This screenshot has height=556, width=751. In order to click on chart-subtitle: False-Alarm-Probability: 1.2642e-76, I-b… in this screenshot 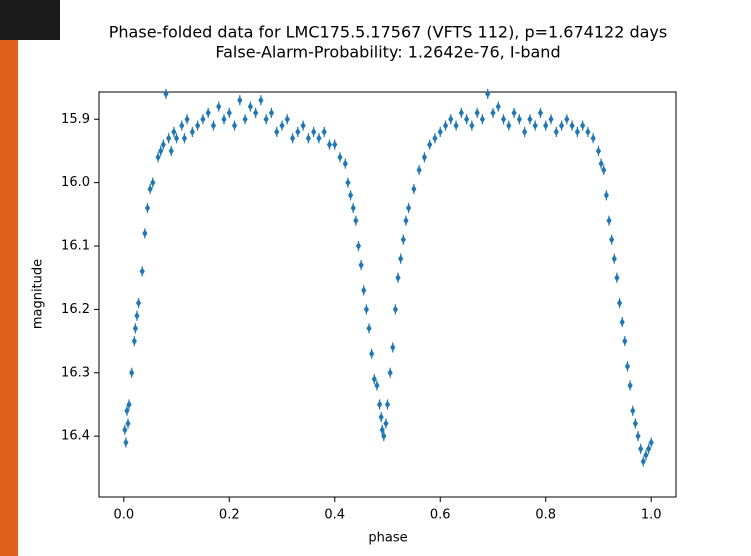, I will do `click(387, 52)`.